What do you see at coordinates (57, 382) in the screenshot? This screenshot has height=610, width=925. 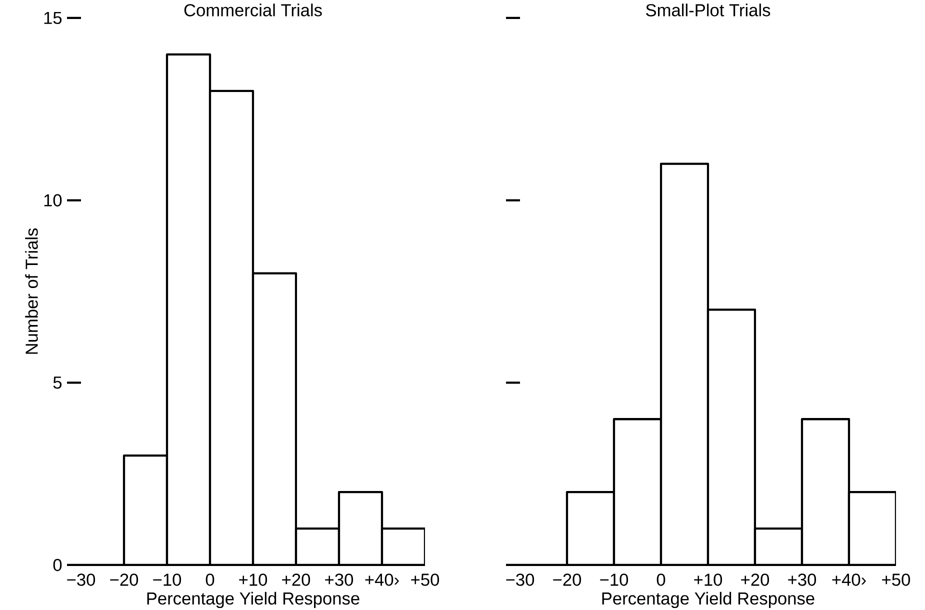 I see `y-tick-label: 5` at bounding box center [57, 382].